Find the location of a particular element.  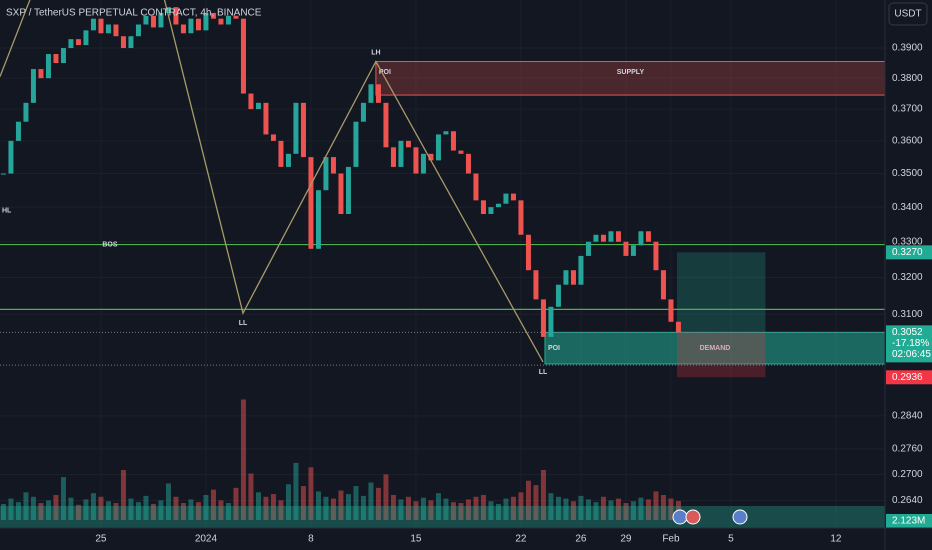

x-tick-label: 12 is located at coordinates (836, 539).